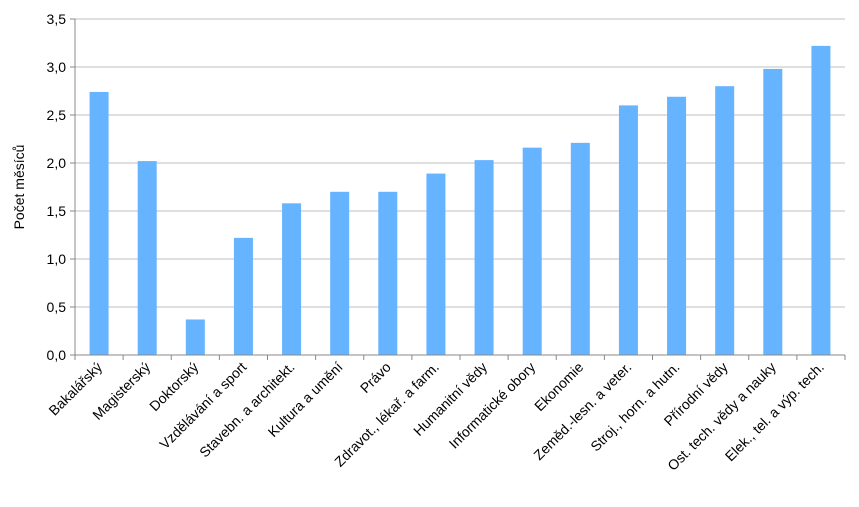 The width and height of the screenshot is (859, 507). Describe the element at coordinates (57, 67) in the screenshot. I see `y-tick-label: 3,0` at that location.